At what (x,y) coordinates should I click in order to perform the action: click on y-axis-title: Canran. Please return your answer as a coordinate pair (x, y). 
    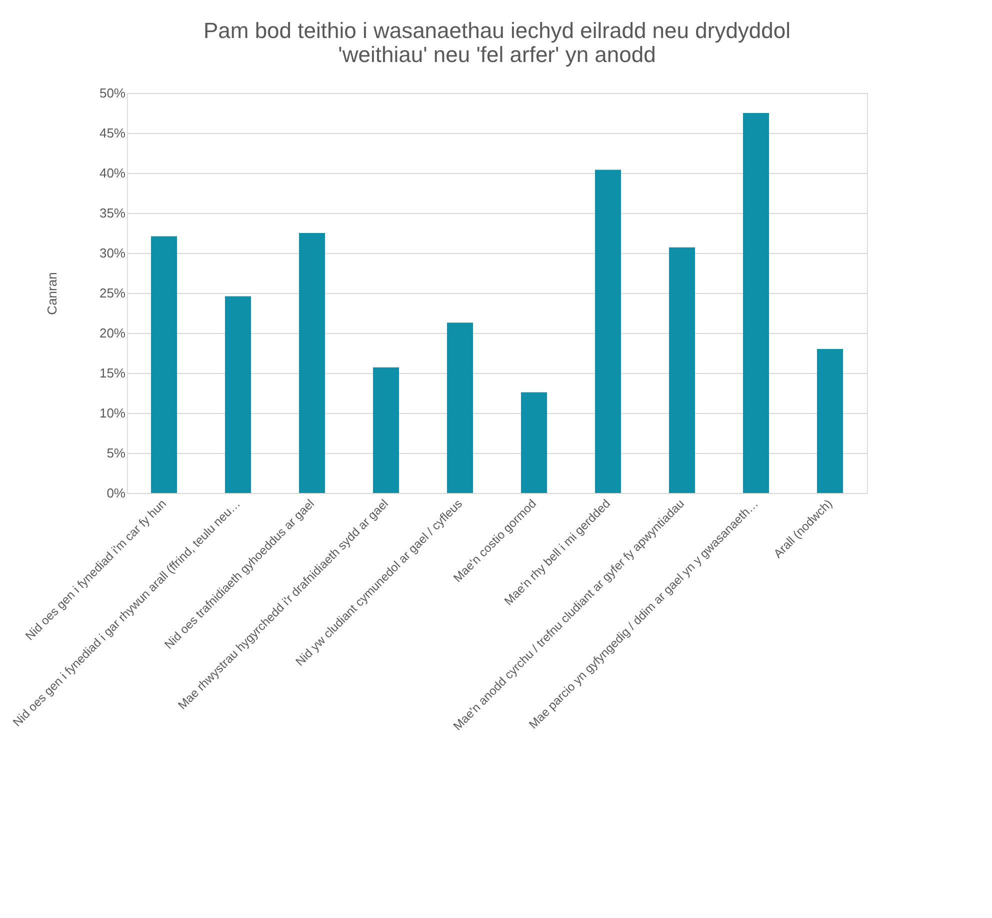
    Looking at the image, I should click on (52, 293).